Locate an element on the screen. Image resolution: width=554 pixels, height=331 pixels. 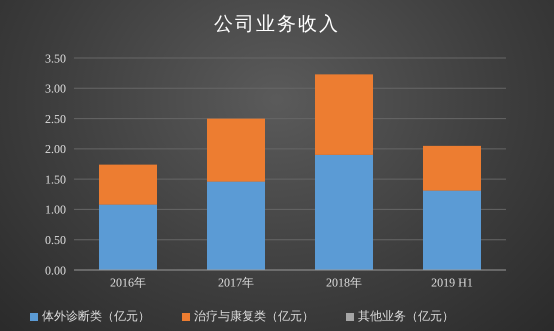
x-tick-label: 2018年 is located at coordinates (344, 283).